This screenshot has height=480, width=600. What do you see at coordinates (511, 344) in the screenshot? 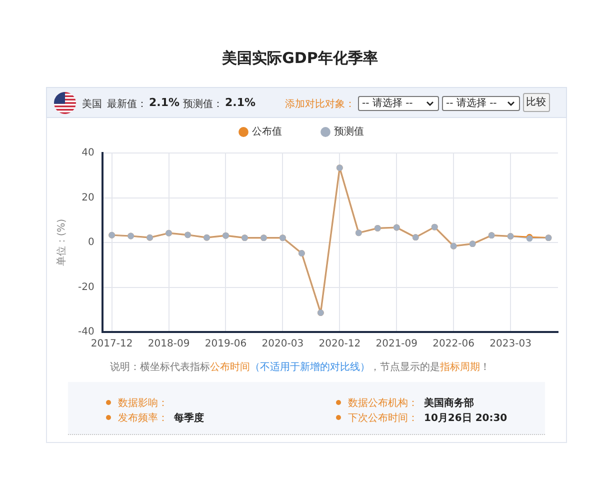
I see `x-tick-label: 2023-03` at bounding box center [511, 344].